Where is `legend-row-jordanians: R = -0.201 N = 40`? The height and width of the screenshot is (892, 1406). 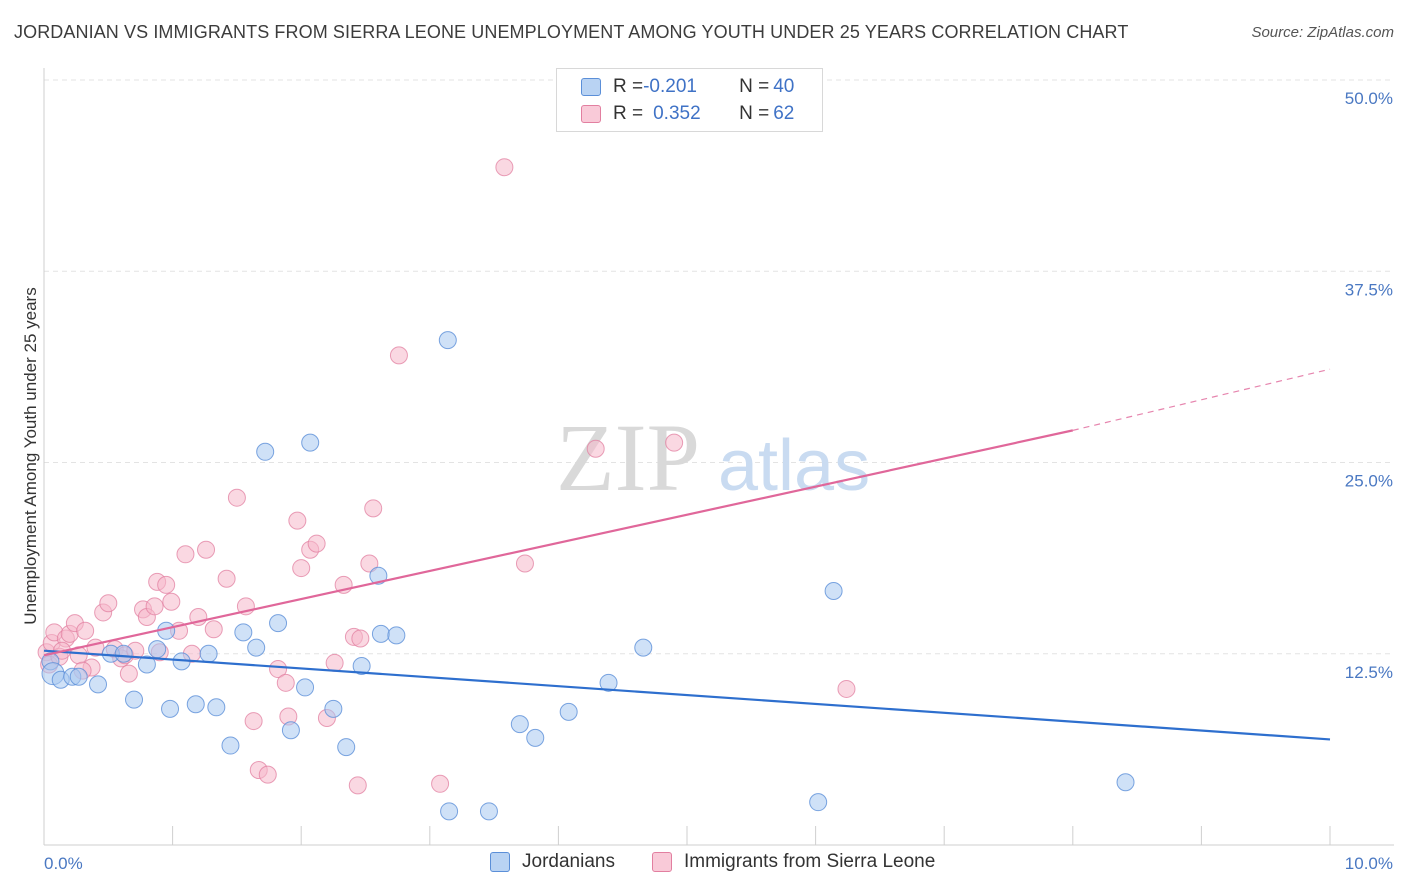 legend-row-jordanians: R = -0.201 N = 40 is located at coordinates (687, 87).